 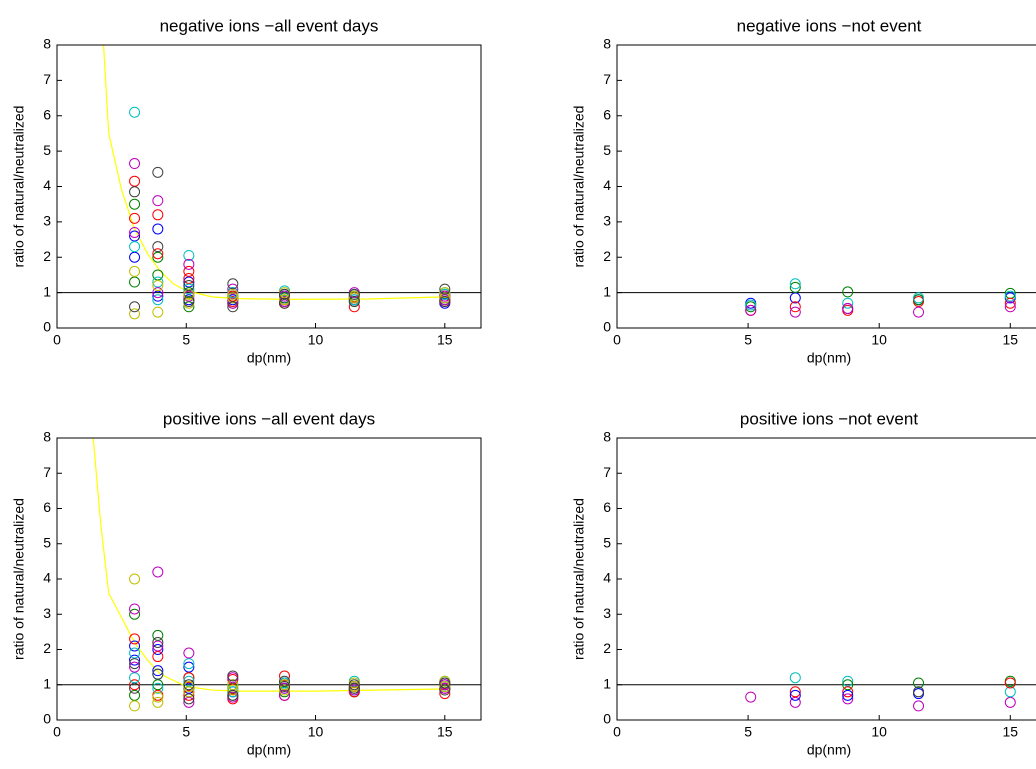 I want to click on chart-title: positive ions −not event, so click(x=829, y=418).